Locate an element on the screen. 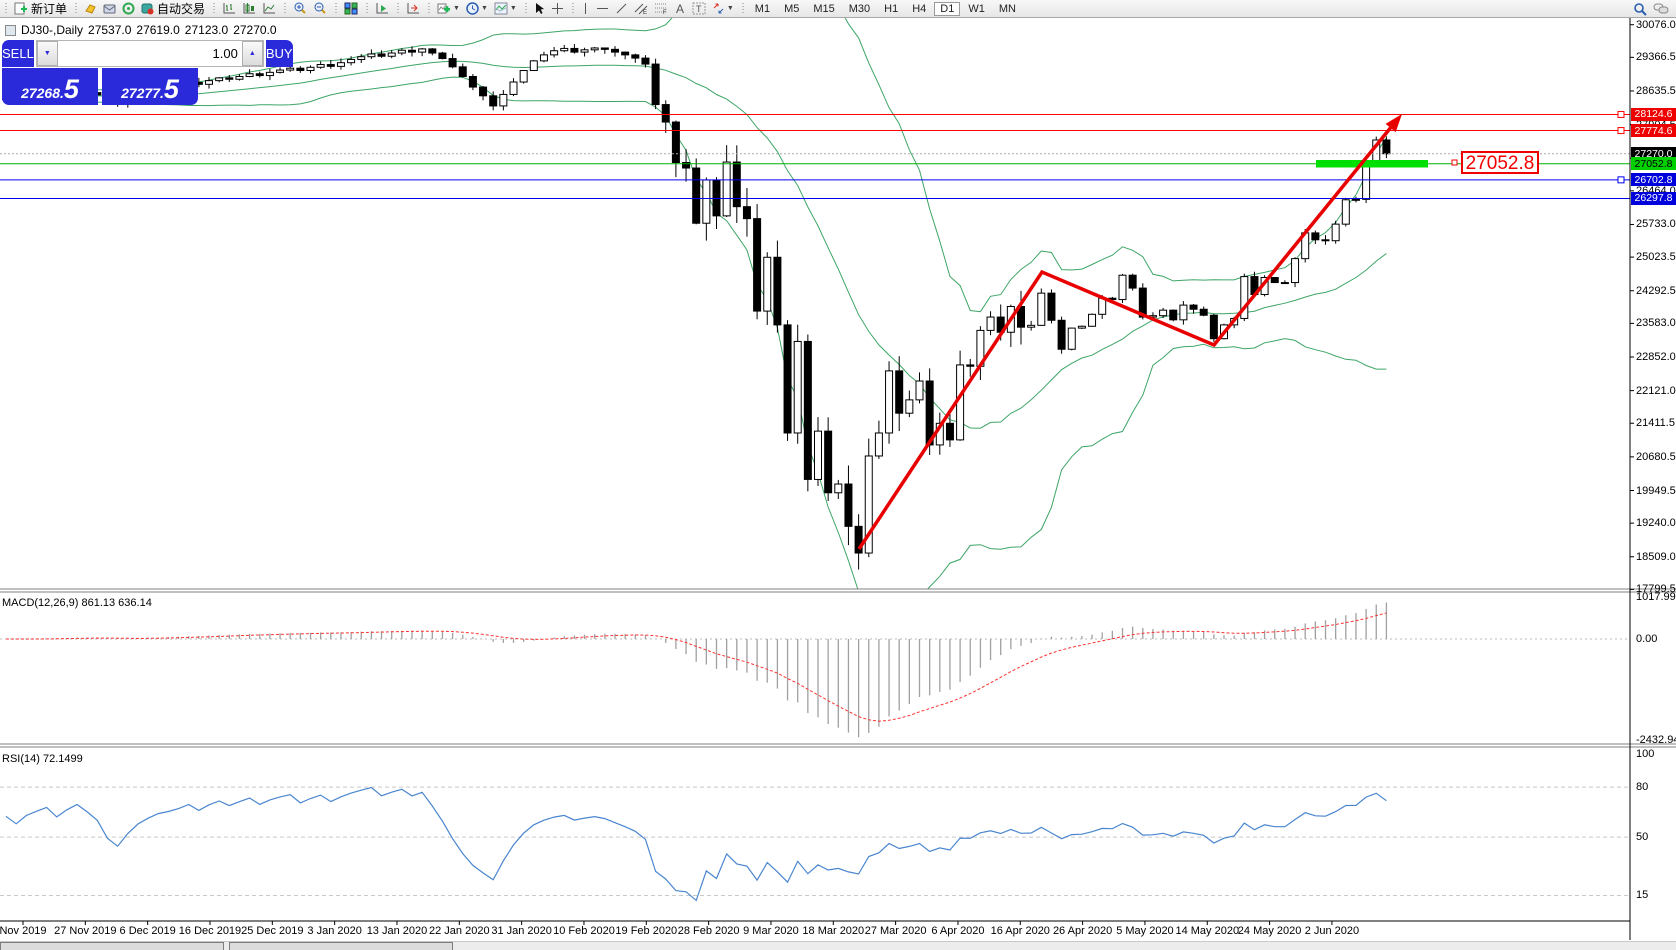  date-axis-label: 13 Jan 2020 is located at coordinates (397, 931).